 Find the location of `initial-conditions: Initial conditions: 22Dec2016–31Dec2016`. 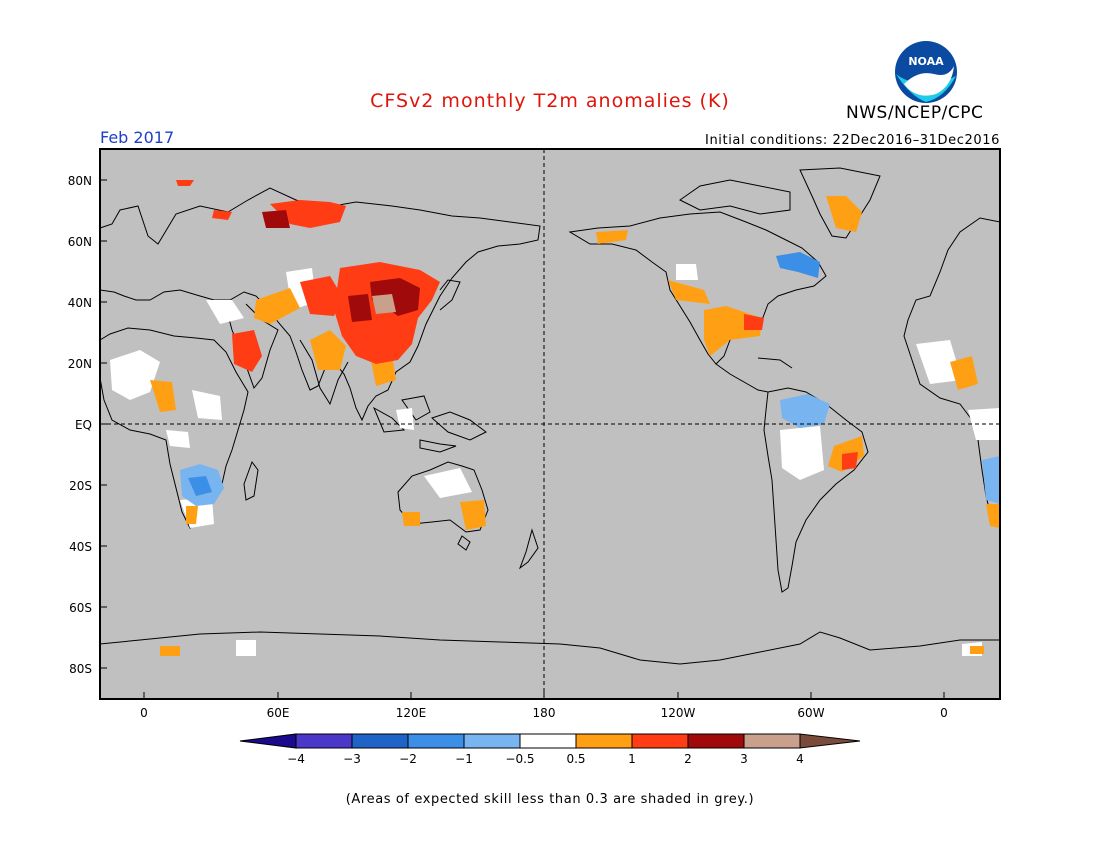

initial-conditions: Initial conditions: 22Dec2016–31Dec2016 is located at coordinates (852, 140).